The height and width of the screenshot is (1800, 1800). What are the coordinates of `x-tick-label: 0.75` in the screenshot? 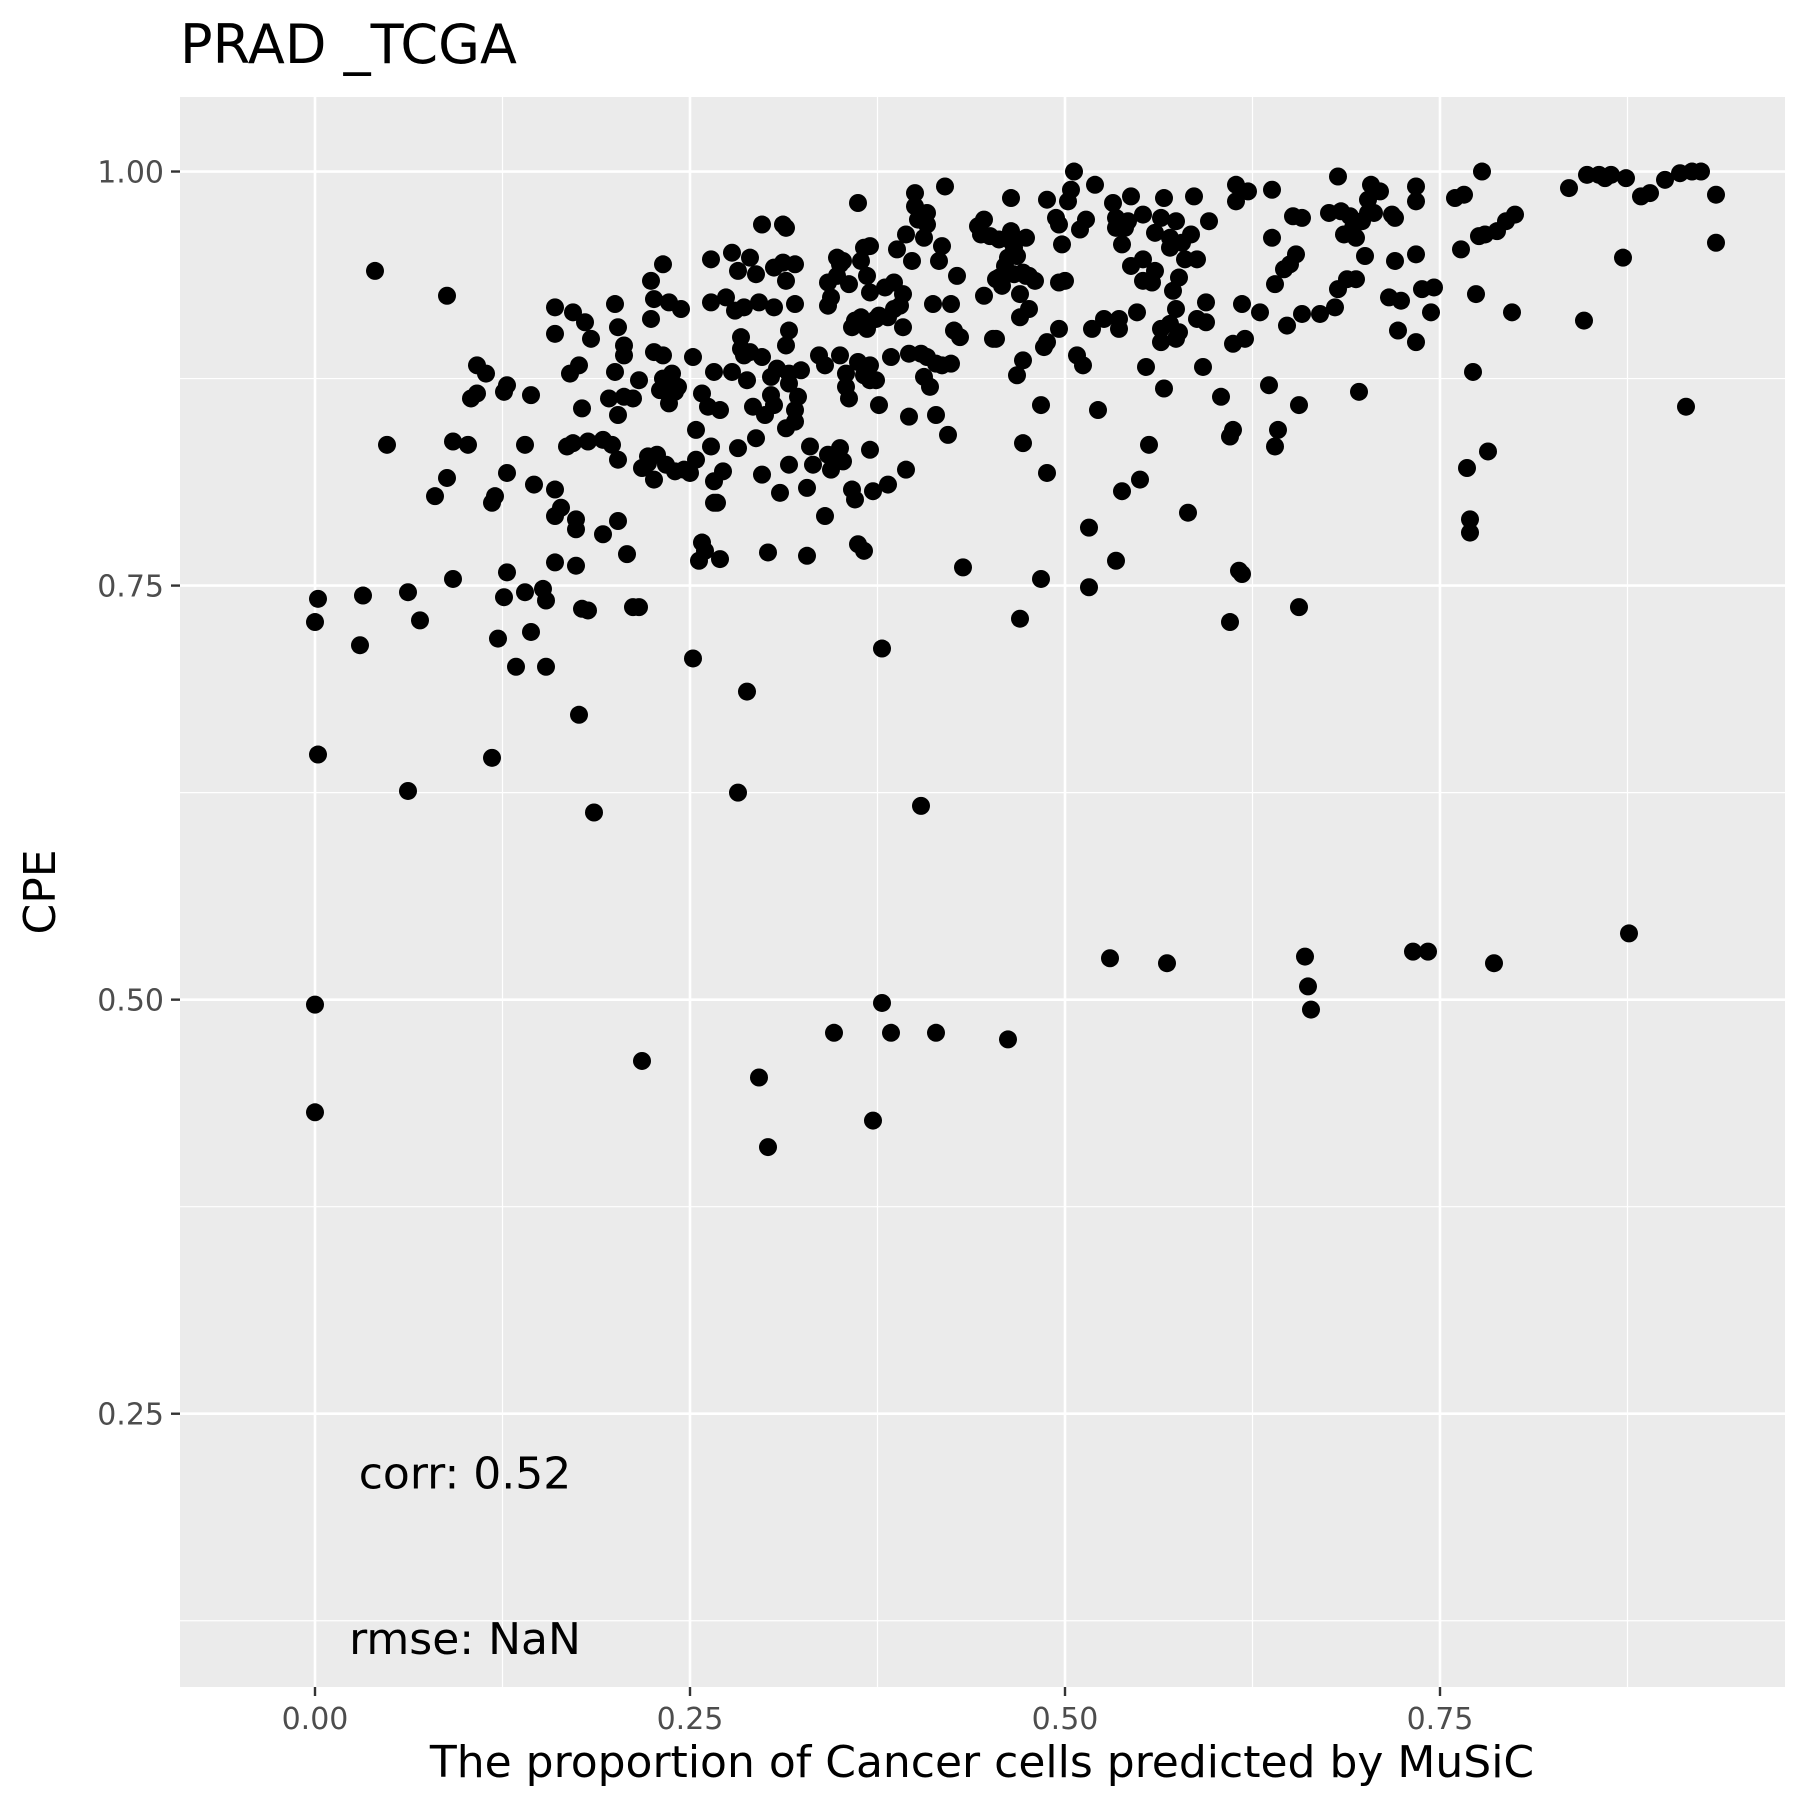 It's located at (1440, 1719).